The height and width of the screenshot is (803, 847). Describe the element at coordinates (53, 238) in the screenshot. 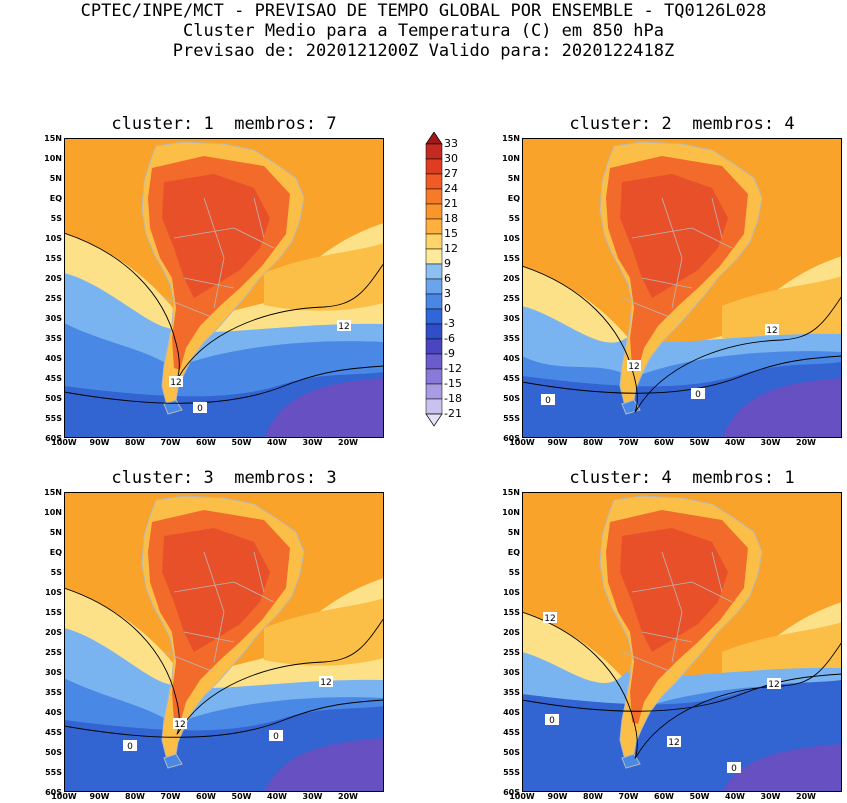

I see `lat-tick-label: 10S` at that location.